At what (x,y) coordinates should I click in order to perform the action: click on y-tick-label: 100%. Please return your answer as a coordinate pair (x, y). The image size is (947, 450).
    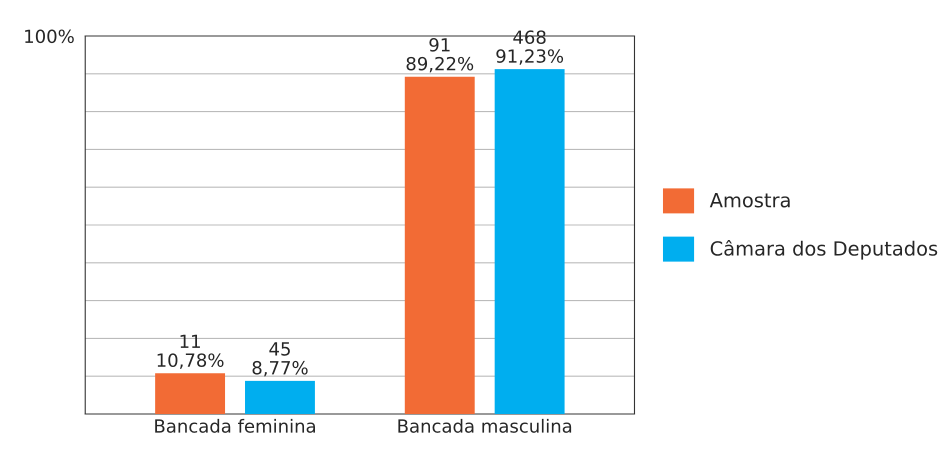
    Looking at the image, I should click on (49, 36).